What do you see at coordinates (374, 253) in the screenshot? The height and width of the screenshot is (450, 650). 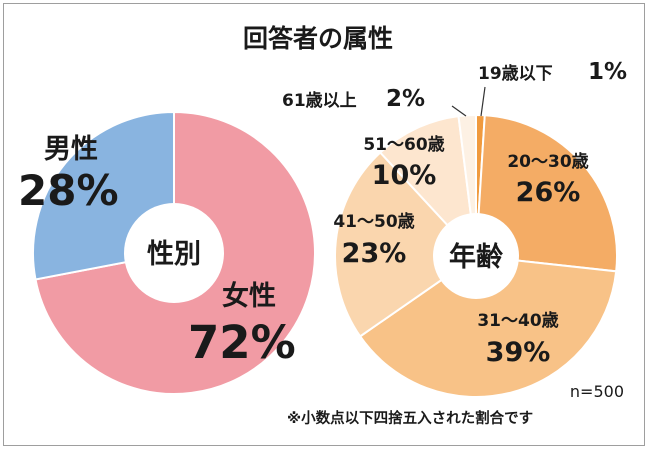 I see `age-label-41to50-pct: 23%` at bounding box center [374, 253].